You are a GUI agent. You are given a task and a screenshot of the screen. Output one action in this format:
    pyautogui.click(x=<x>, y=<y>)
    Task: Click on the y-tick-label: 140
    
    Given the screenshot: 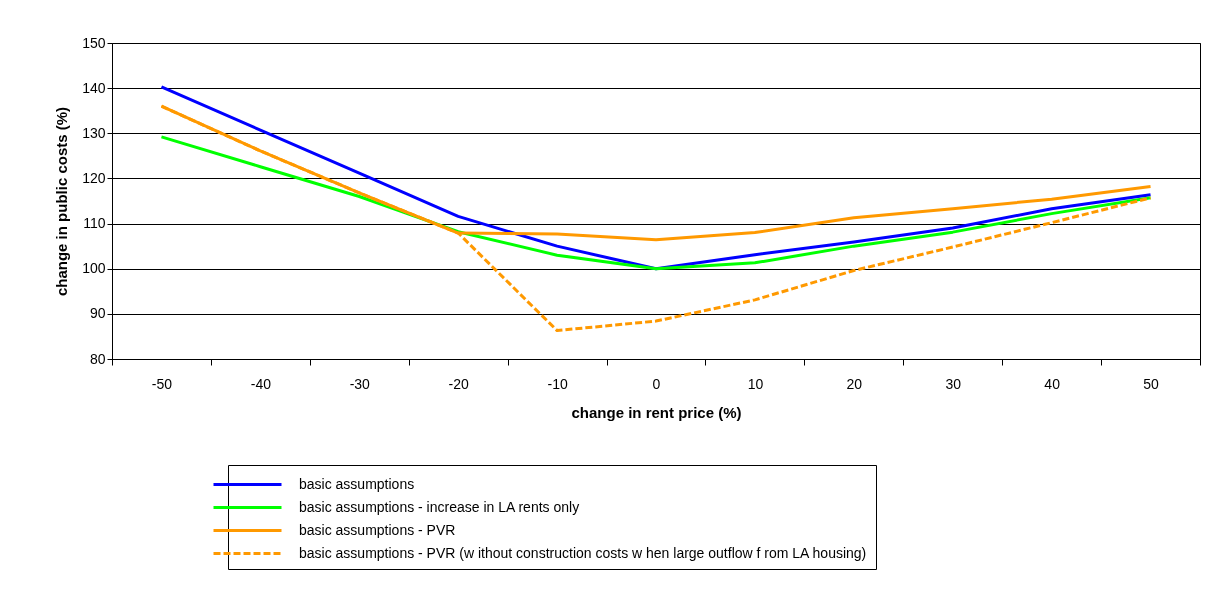 What is the action you would take?
    pyautogui.click(x=94, y=87)
    